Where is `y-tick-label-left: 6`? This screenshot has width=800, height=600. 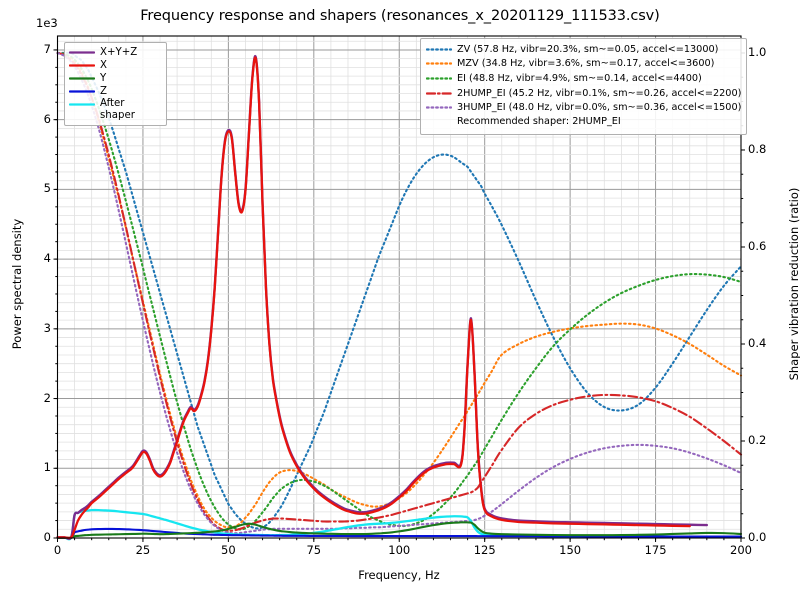
y-tick-label-left: 6 is located at coordinates (47, 118).